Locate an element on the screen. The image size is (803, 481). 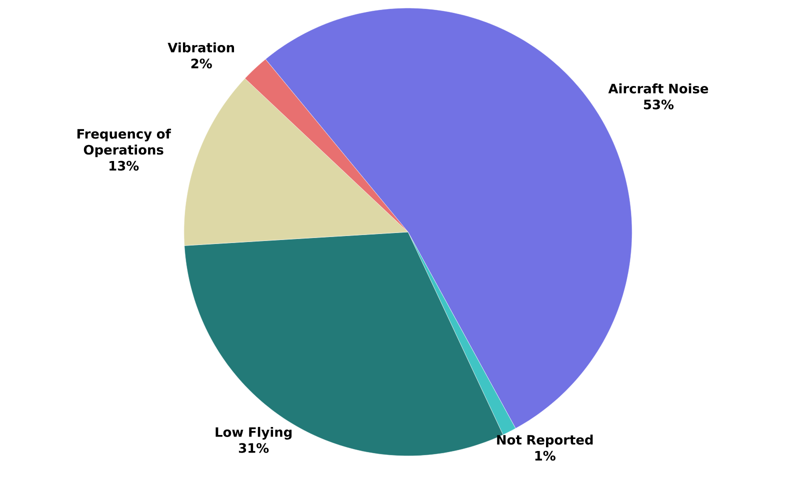
data-label: 31% is located at coordinates (253, 448).